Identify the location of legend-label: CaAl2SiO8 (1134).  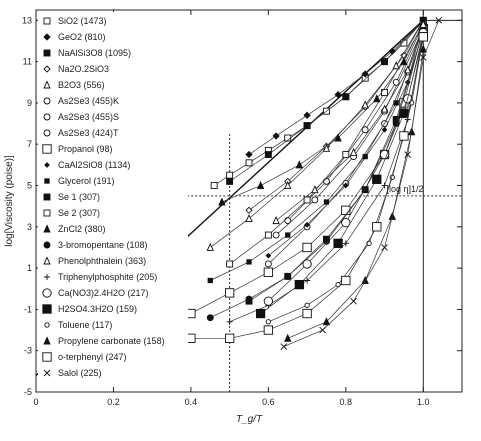
(94, 165).